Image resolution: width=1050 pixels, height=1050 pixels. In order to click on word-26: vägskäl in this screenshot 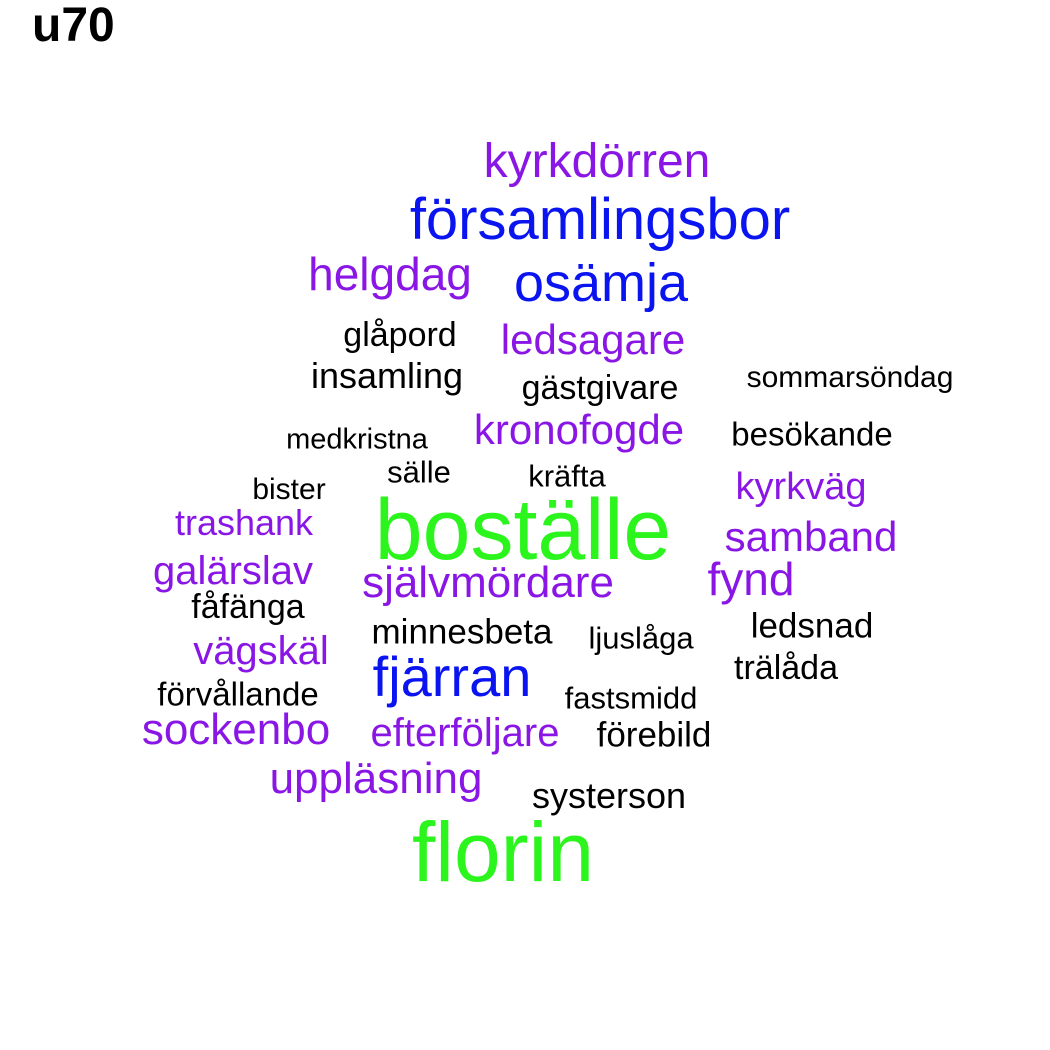, I will do `click(261, 651)`.